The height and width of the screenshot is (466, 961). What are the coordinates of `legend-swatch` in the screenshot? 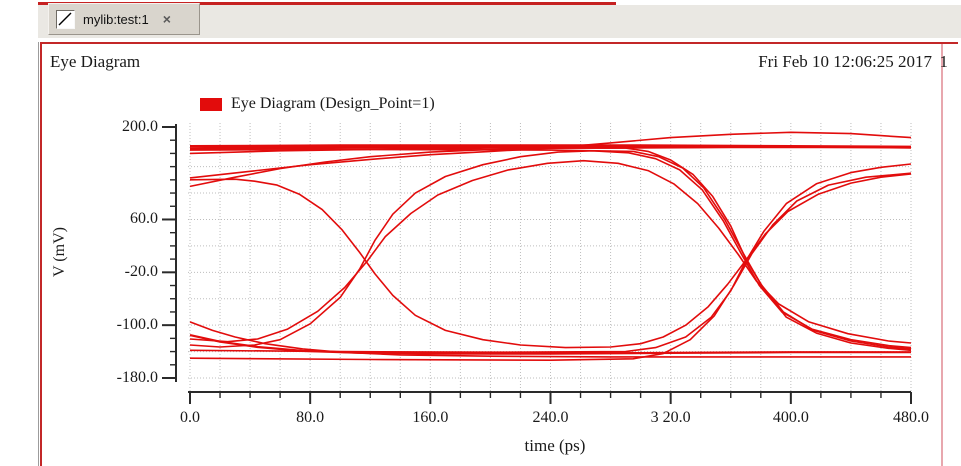 It's located at (211, 104).